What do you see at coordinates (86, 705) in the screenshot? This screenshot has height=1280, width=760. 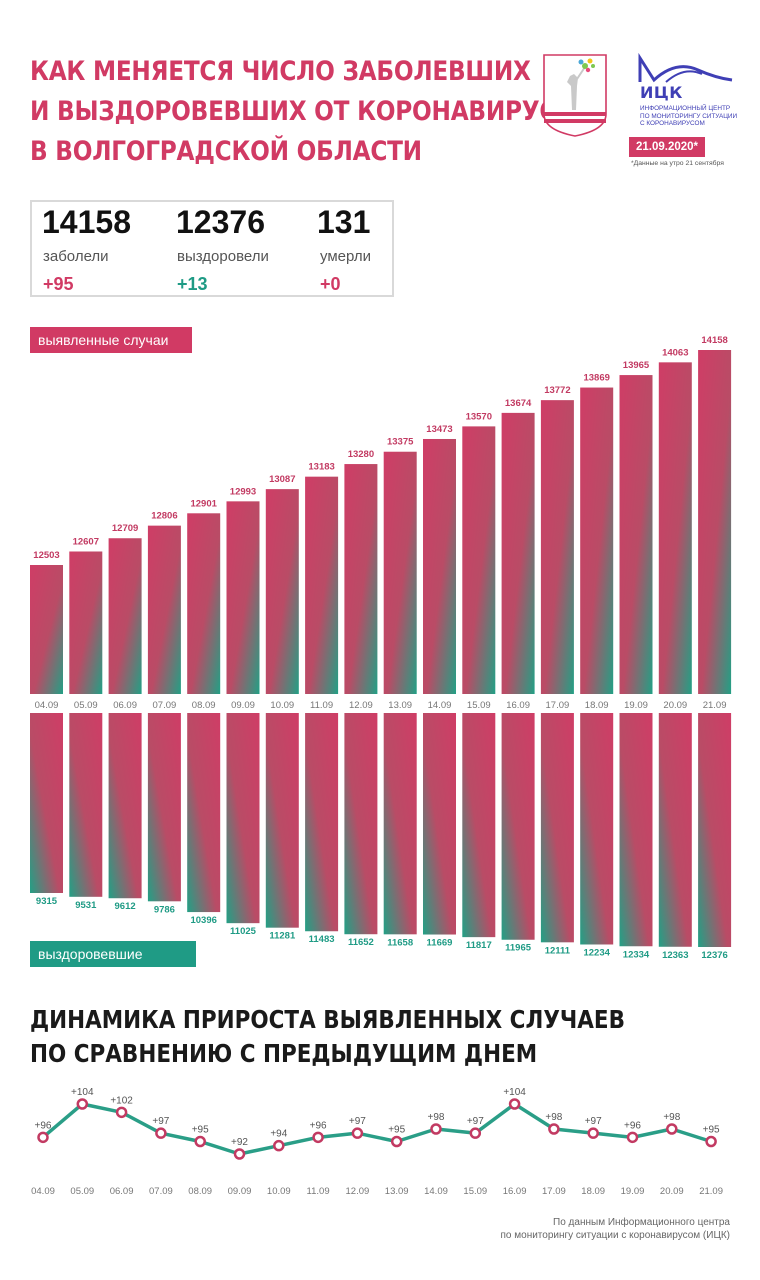 I see `date-tick-label: 05.09` at bounding box center [86, 705].